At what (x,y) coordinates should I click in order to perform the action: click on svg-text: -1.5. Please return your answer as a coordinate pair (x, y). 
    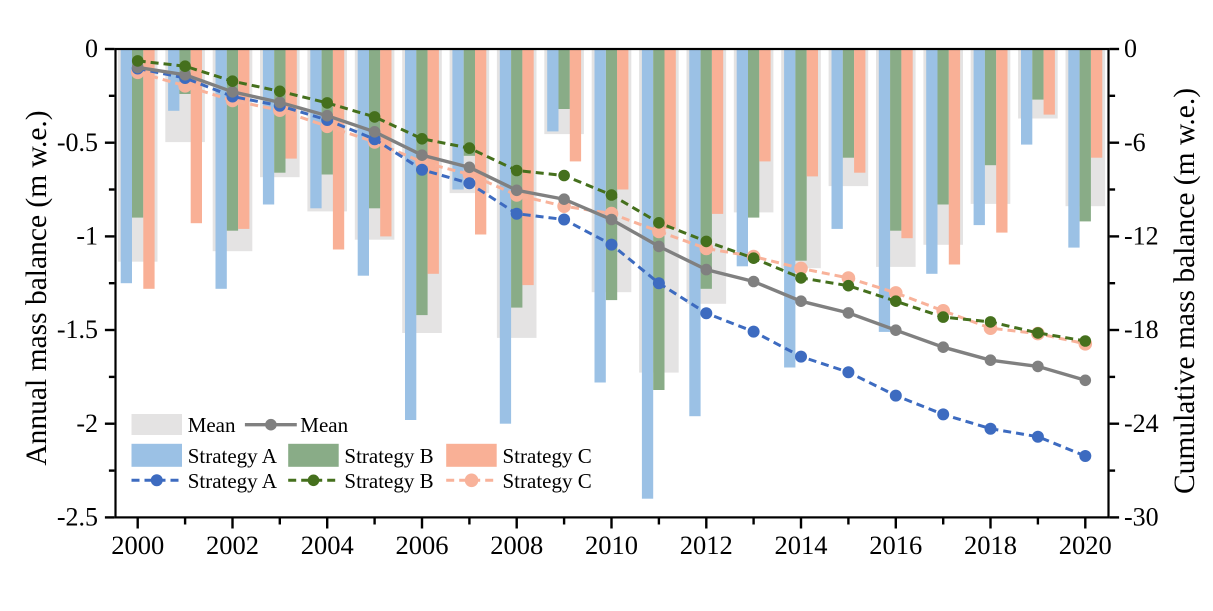
    Looking at the image, I should click on (77, 329).